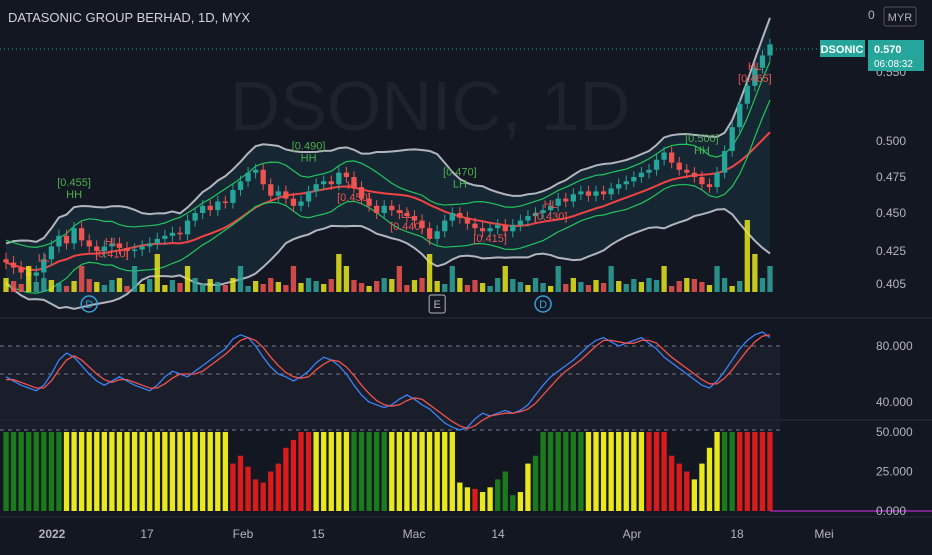 This screenshot has width=932, height=555. I want to click on pivot-price-label: [0.465], so click(755, 79).